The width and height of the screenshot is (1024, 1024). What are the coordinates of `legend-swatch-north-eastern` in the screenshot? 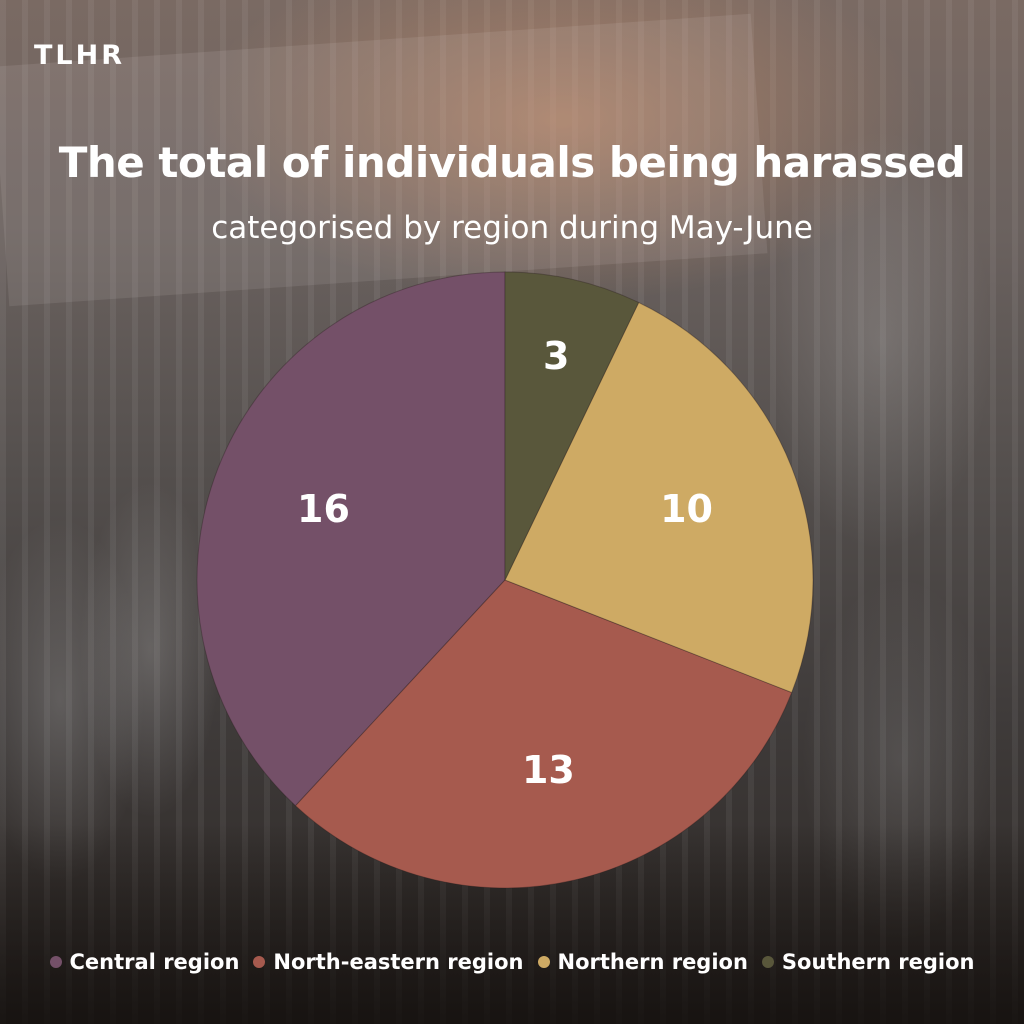 It's located at (259, 962).